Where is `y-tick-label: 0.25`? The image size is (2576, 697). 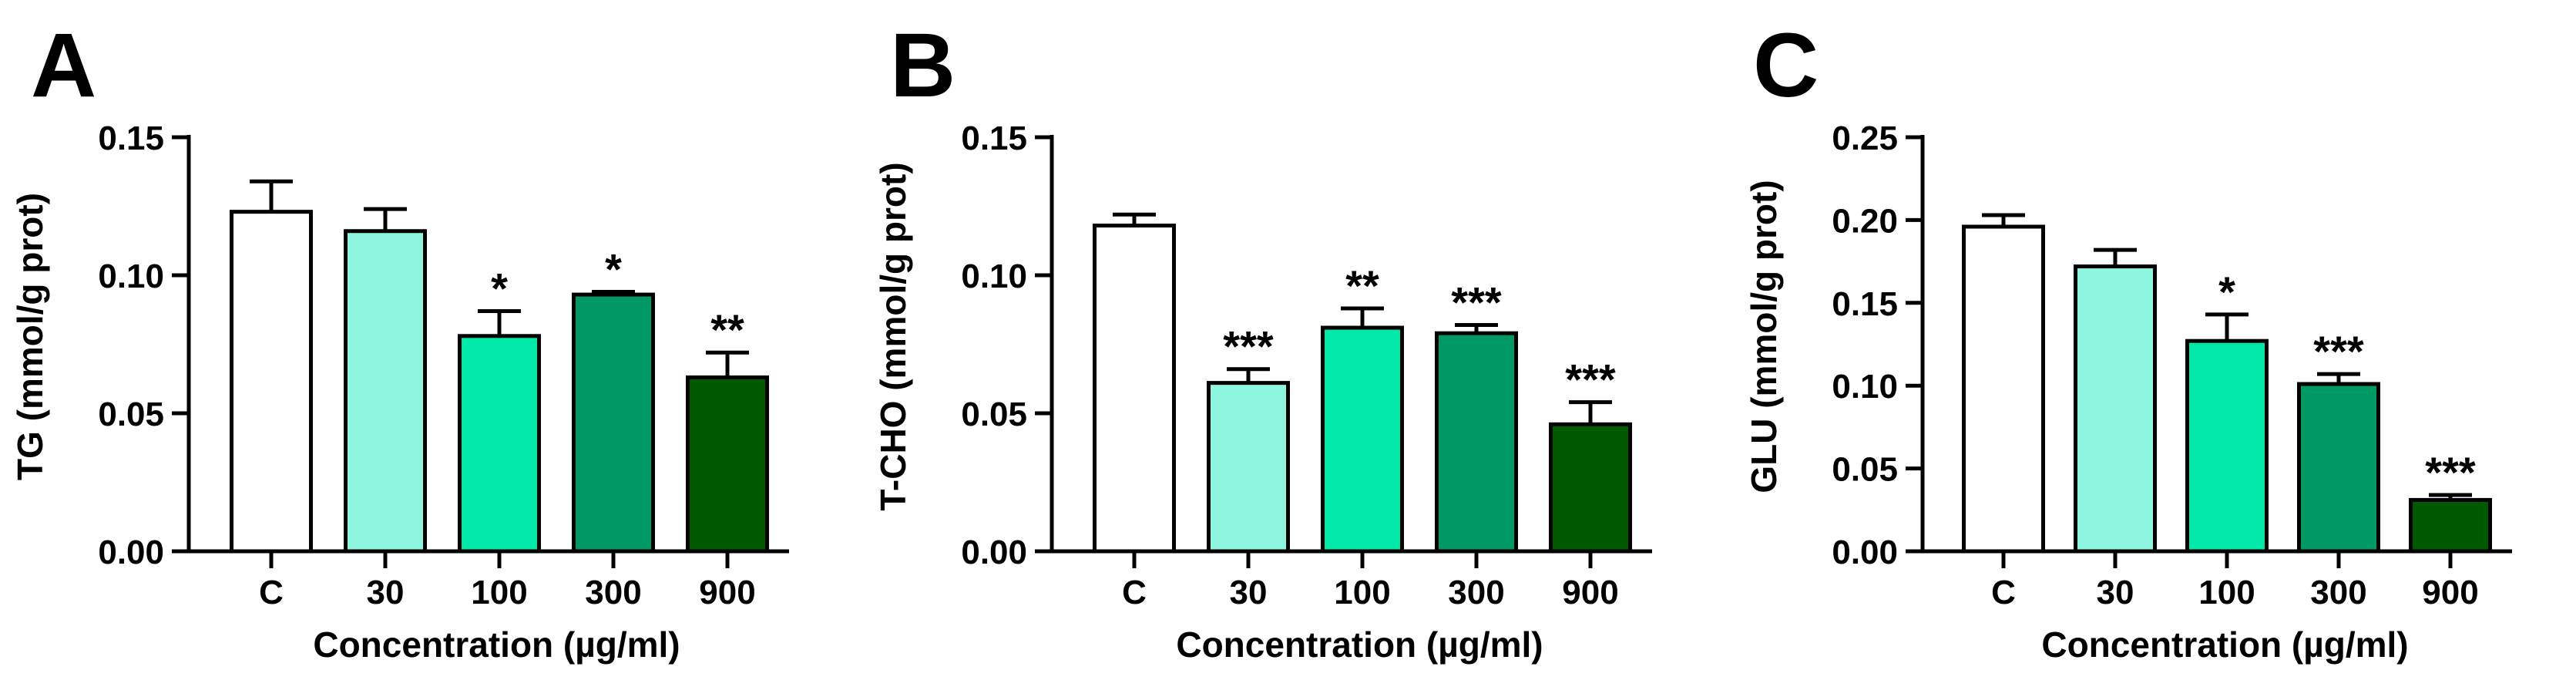
y-tick-label: 0.25 is located at coordinates (1865, 138).